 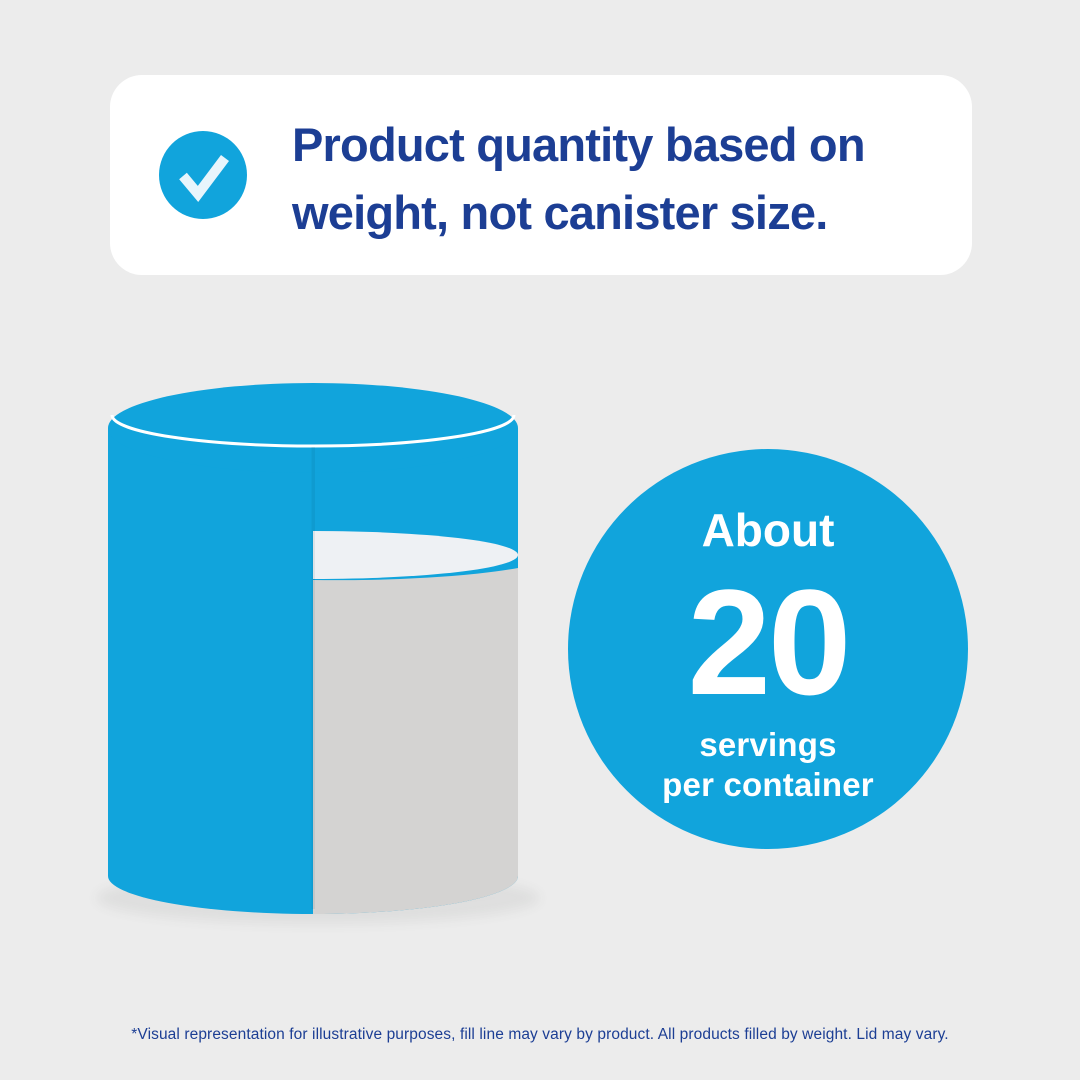 I want to click on canister-seam, so click(x=313, y=678).